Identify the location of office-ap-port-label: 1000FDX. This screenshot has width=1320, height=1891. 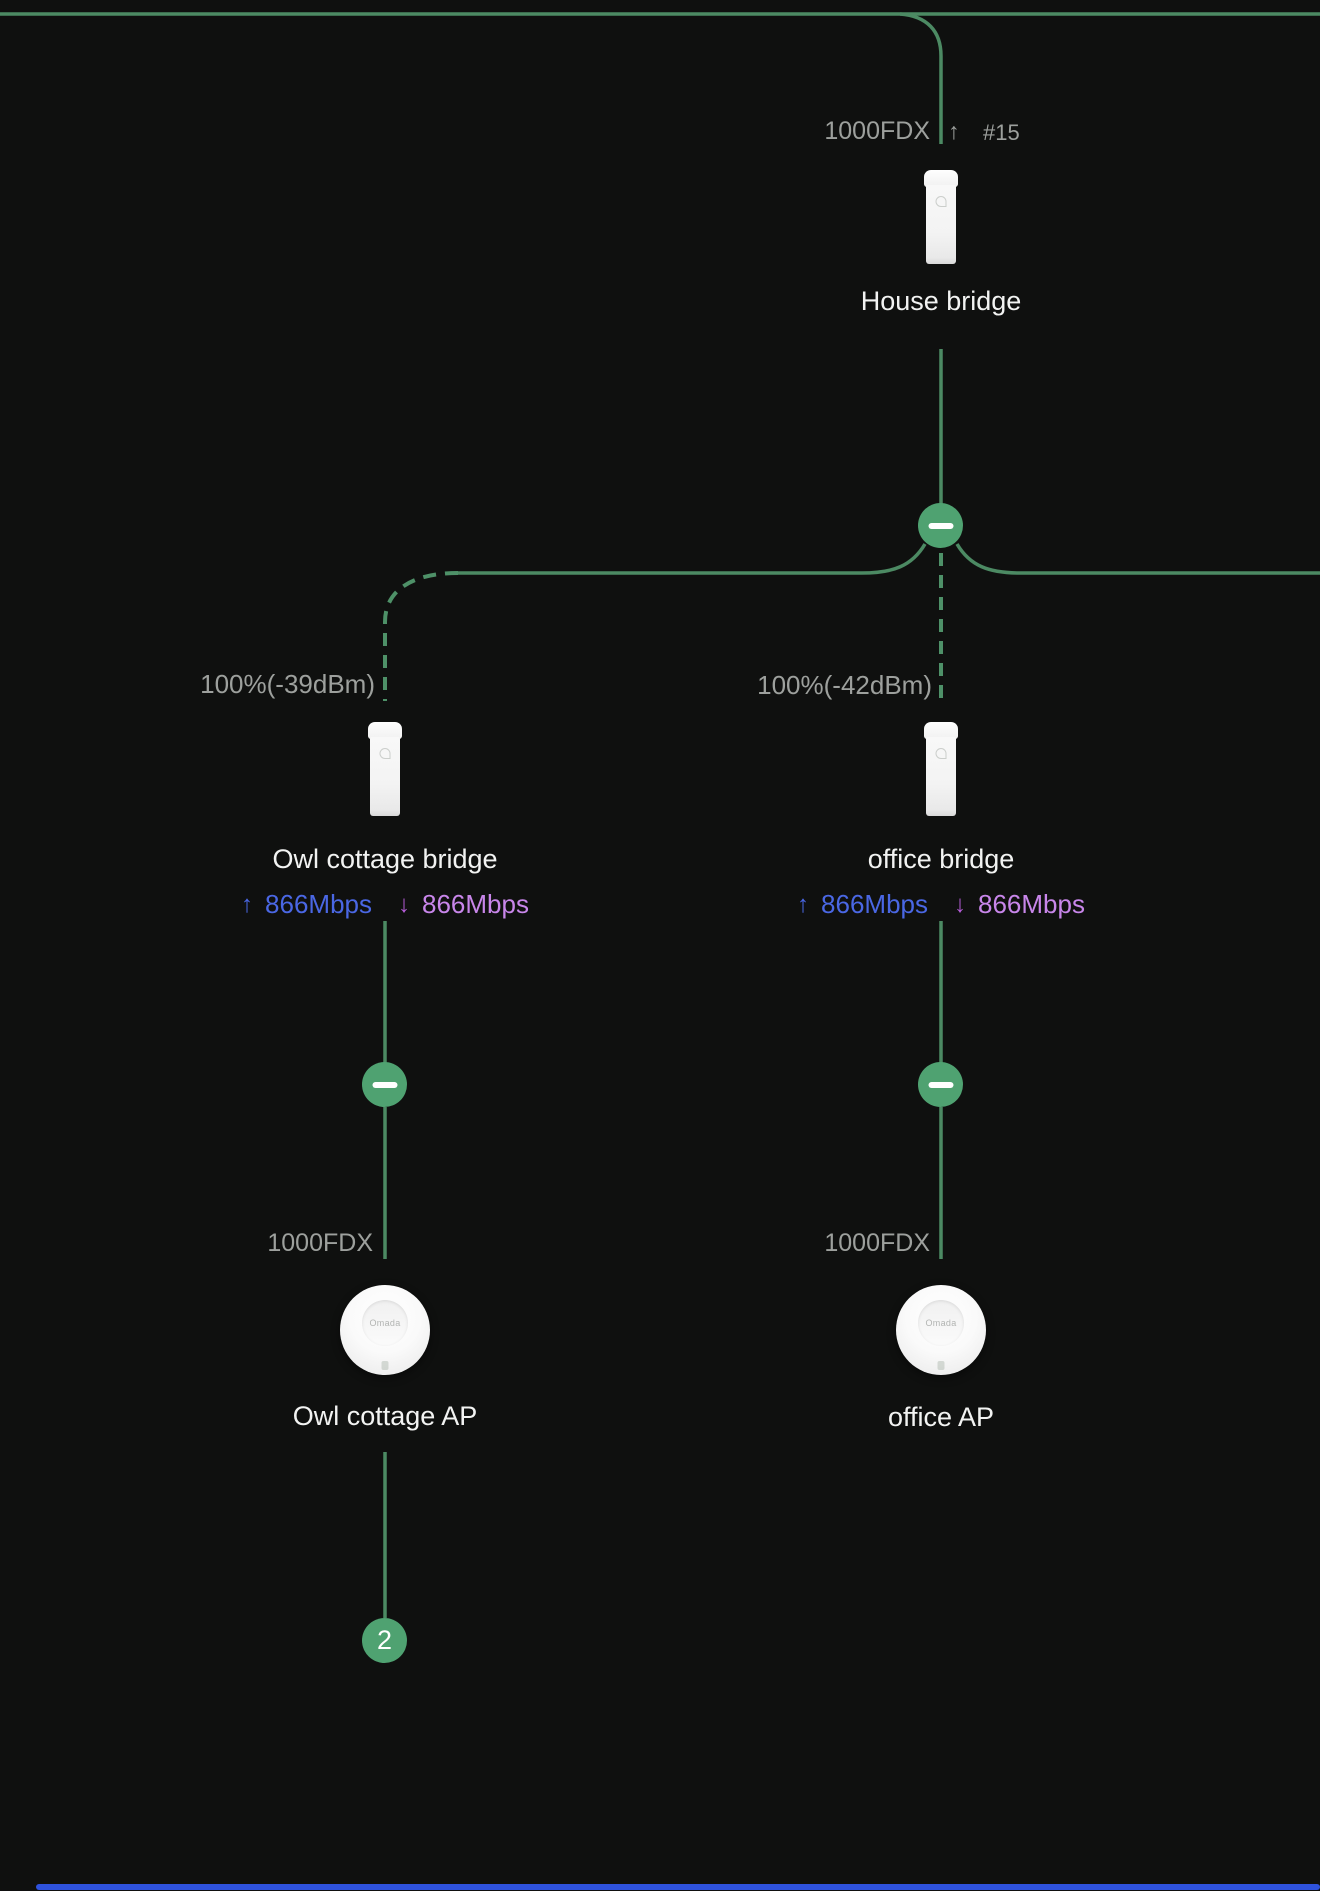
(877, 1243).